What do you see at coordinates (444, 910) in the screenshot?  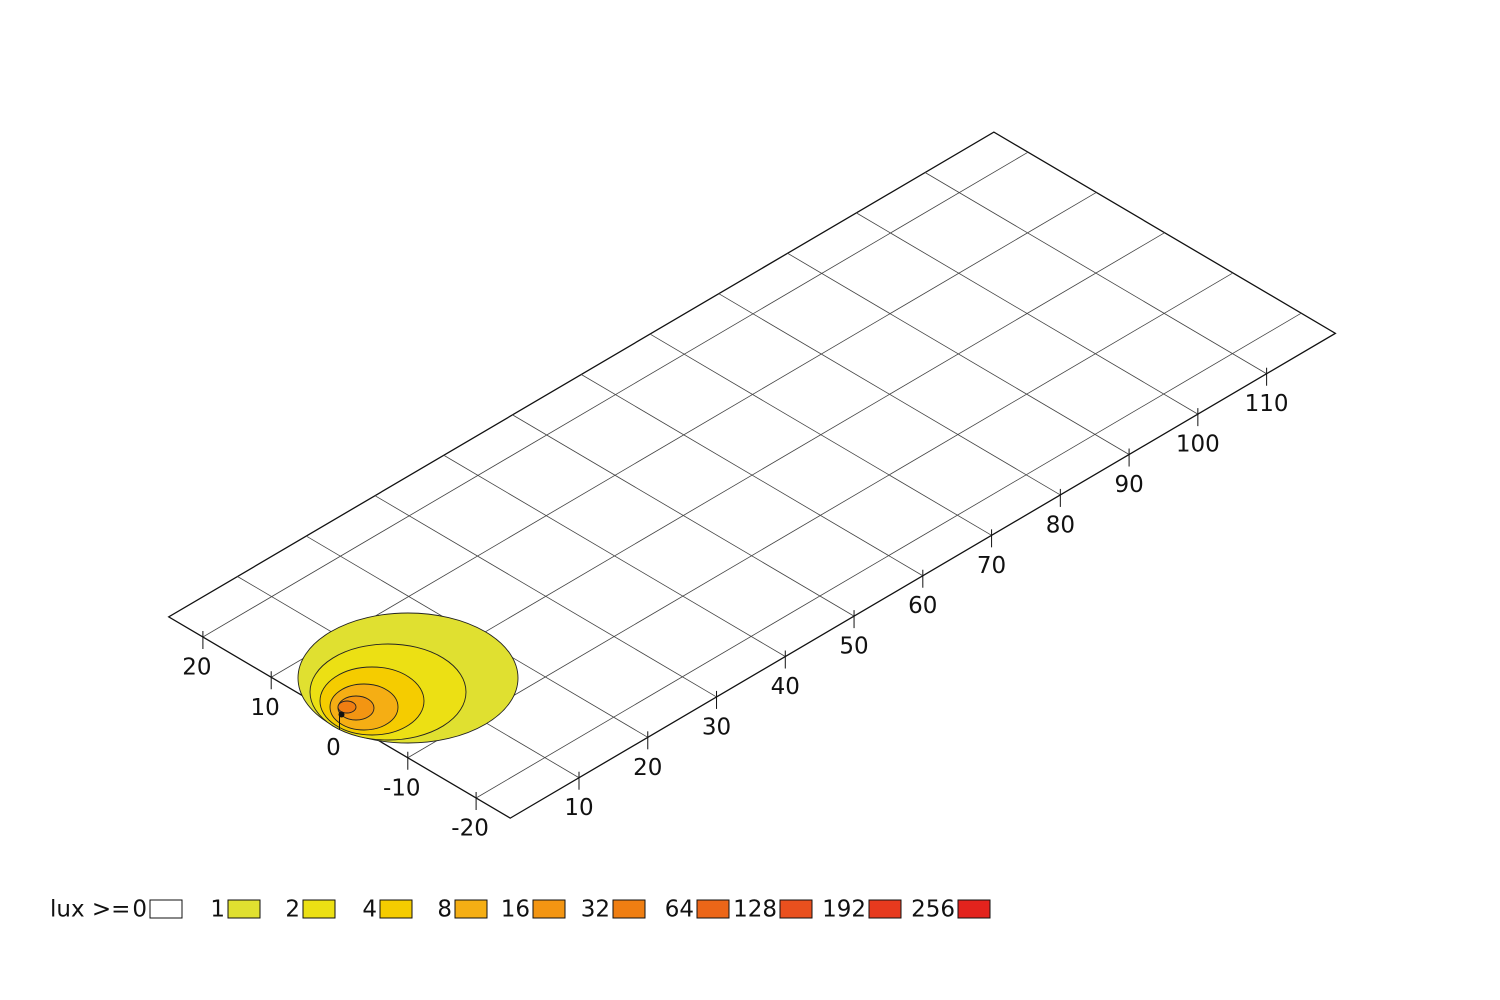 I see `legend-label: 8` at bounding box center [444, 910].